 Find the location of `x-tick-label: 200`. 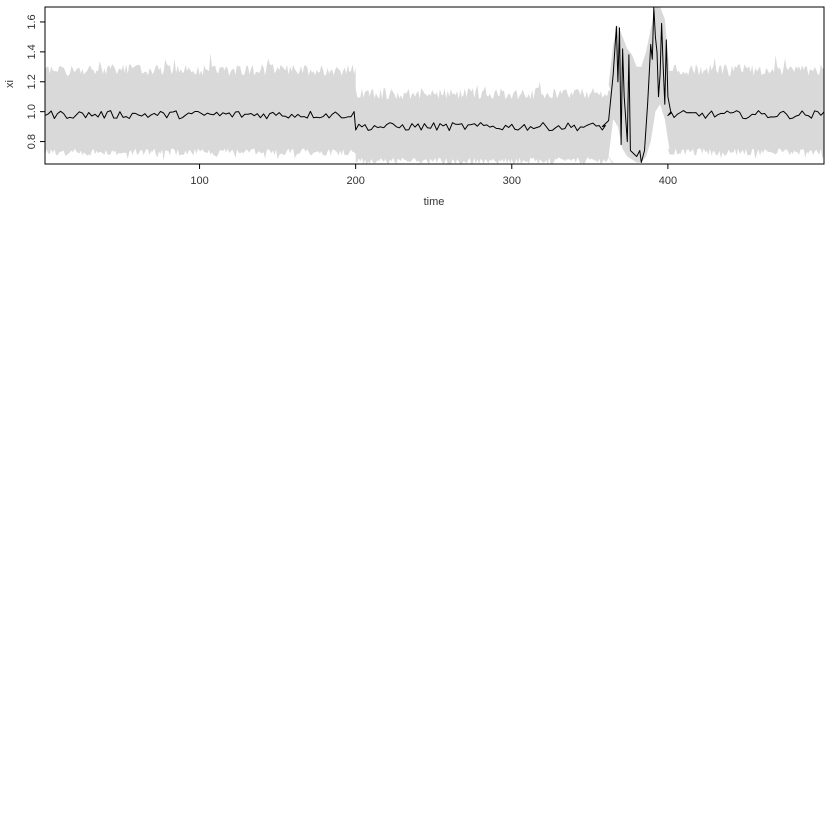

x-tick-label: 200 is located at coordinates (355, 181).